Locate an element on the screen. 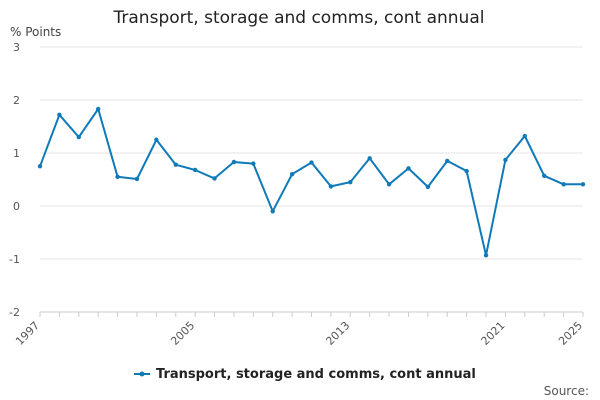 The height and width of the screenshot is (400, 600). x-tick-label: 2005 is located at coordinates (182, 333).